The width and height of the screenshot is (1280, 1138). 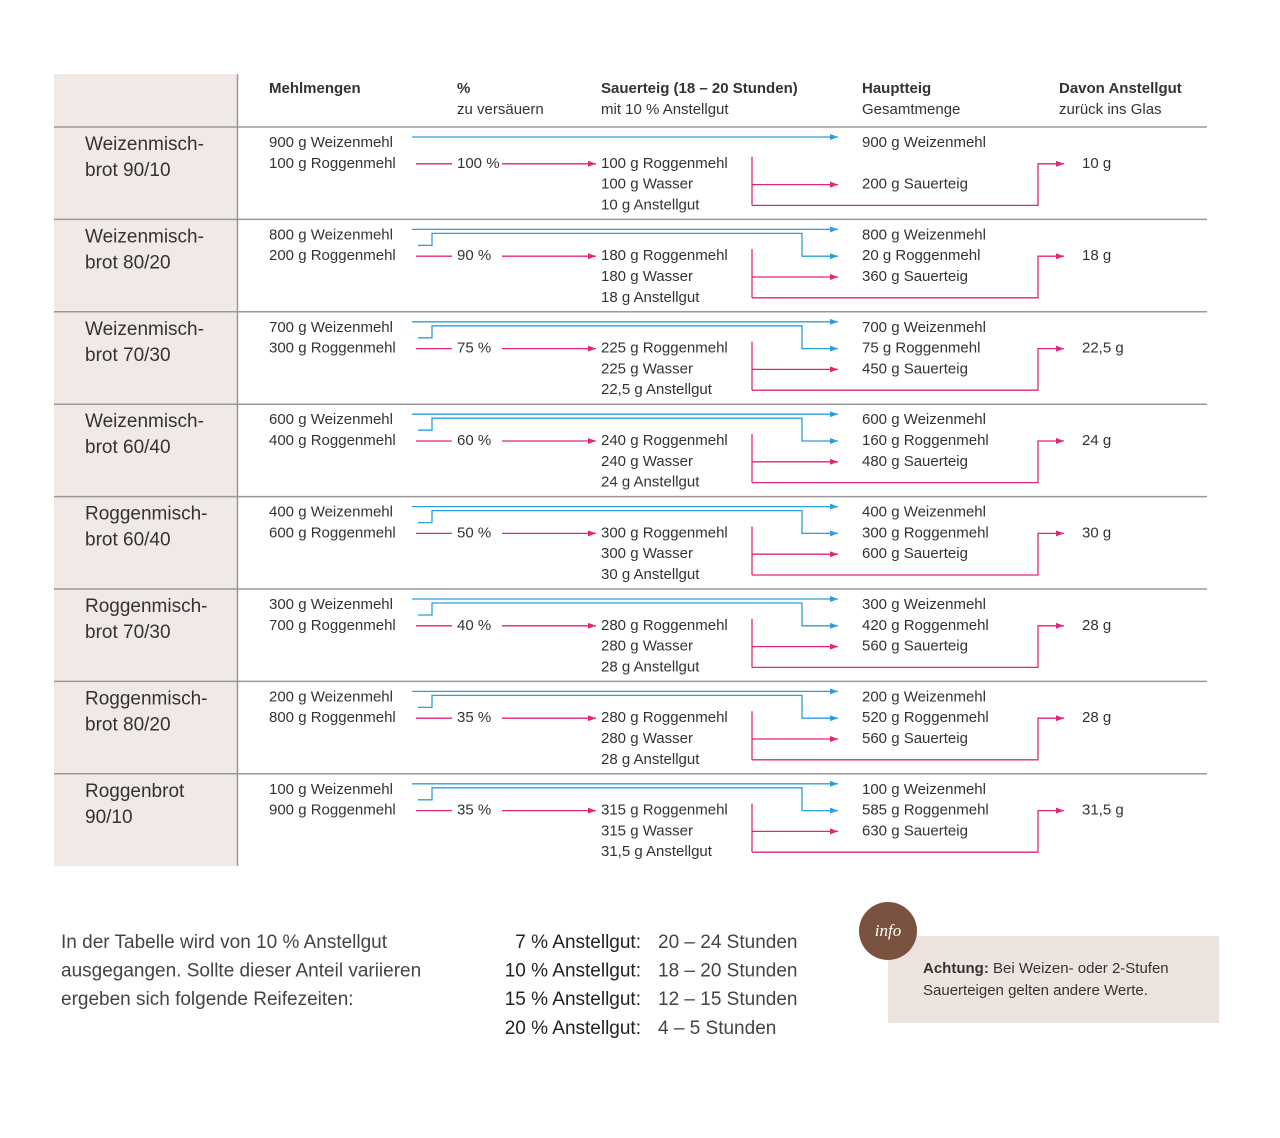 I want to click on row-name: brot 90/10, so click(x=128, y=170).